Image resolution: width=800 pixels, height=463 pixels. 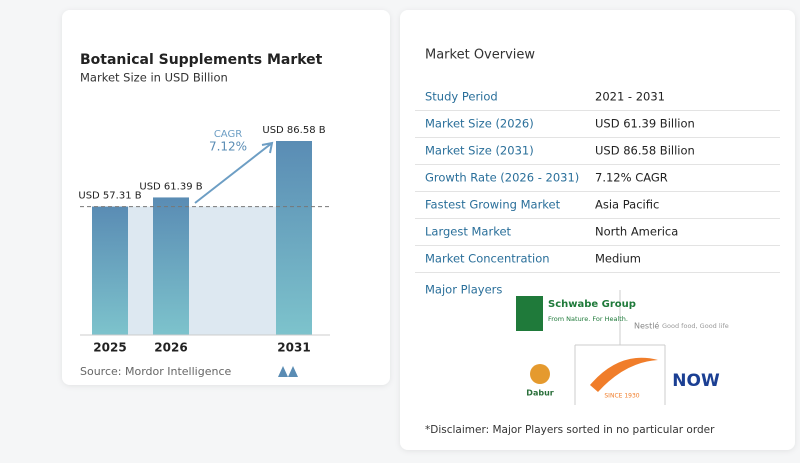 What do you see at coordinates (170, 348) in the screenshot?
I see `x-tick-label: 2026` at bounding box center [170, 348].